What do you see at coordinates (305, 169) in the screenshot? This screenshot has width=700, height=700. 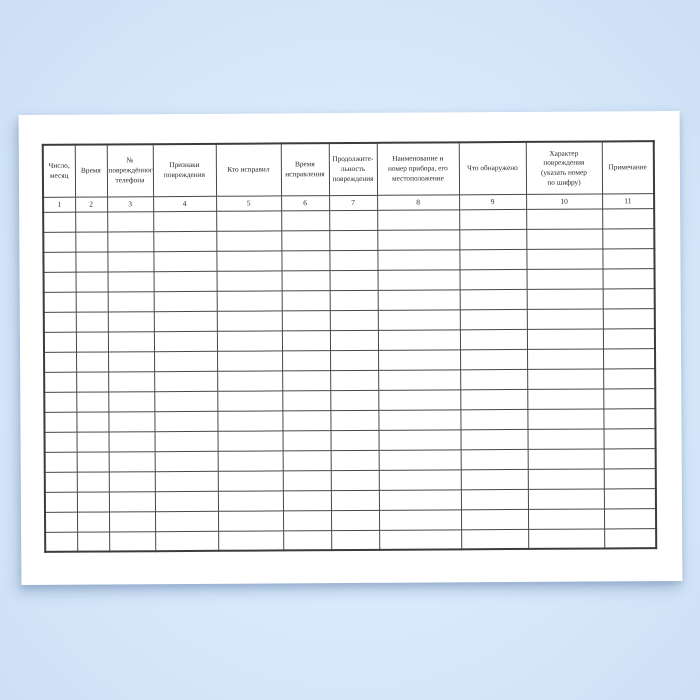 I see `column-header-fix-time: Время исправления` at bounding box center [305, 169].